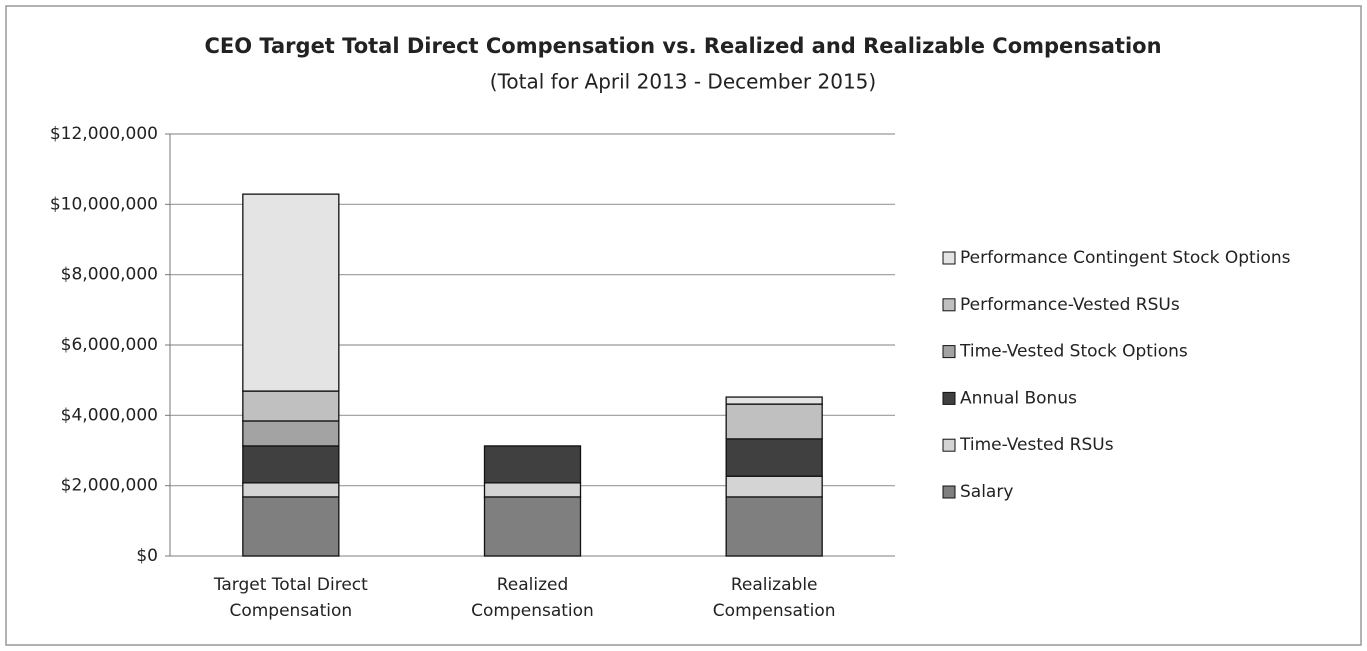  Describe the element at coordinates (1018, 398) in the screenshot. I see `legend-label: Annual Bonus` at that location.